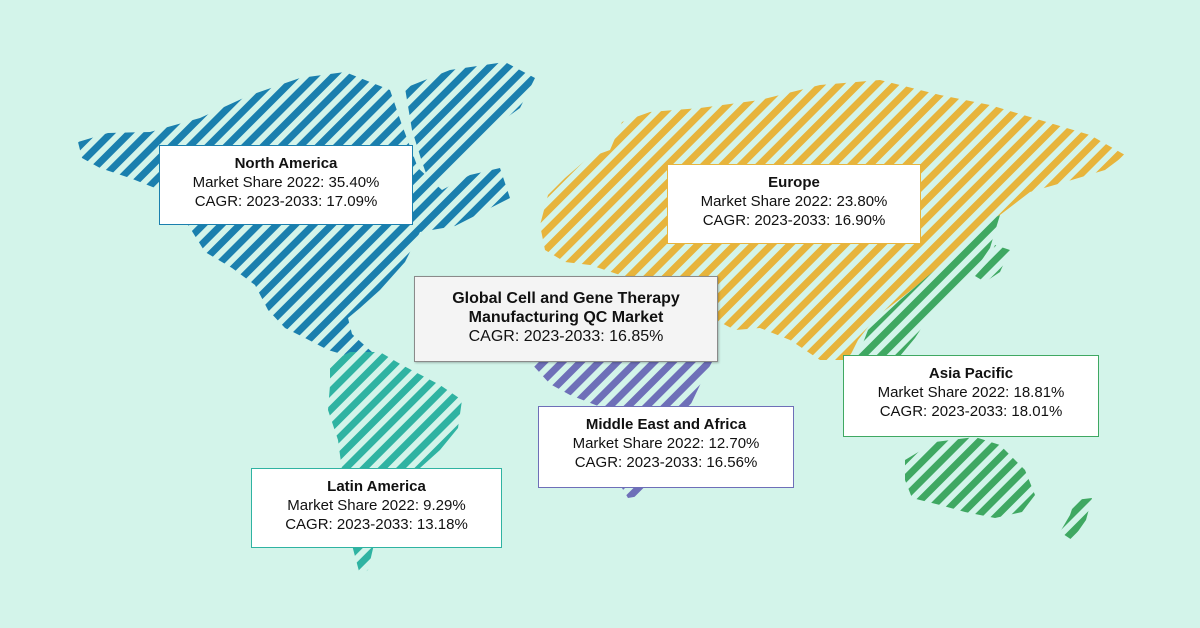 This screenshot has height=628, width=1200. What do you see at coordinates (970, 477) in the screenshot?
I see `region-australia` at bounding box center [970, 477].